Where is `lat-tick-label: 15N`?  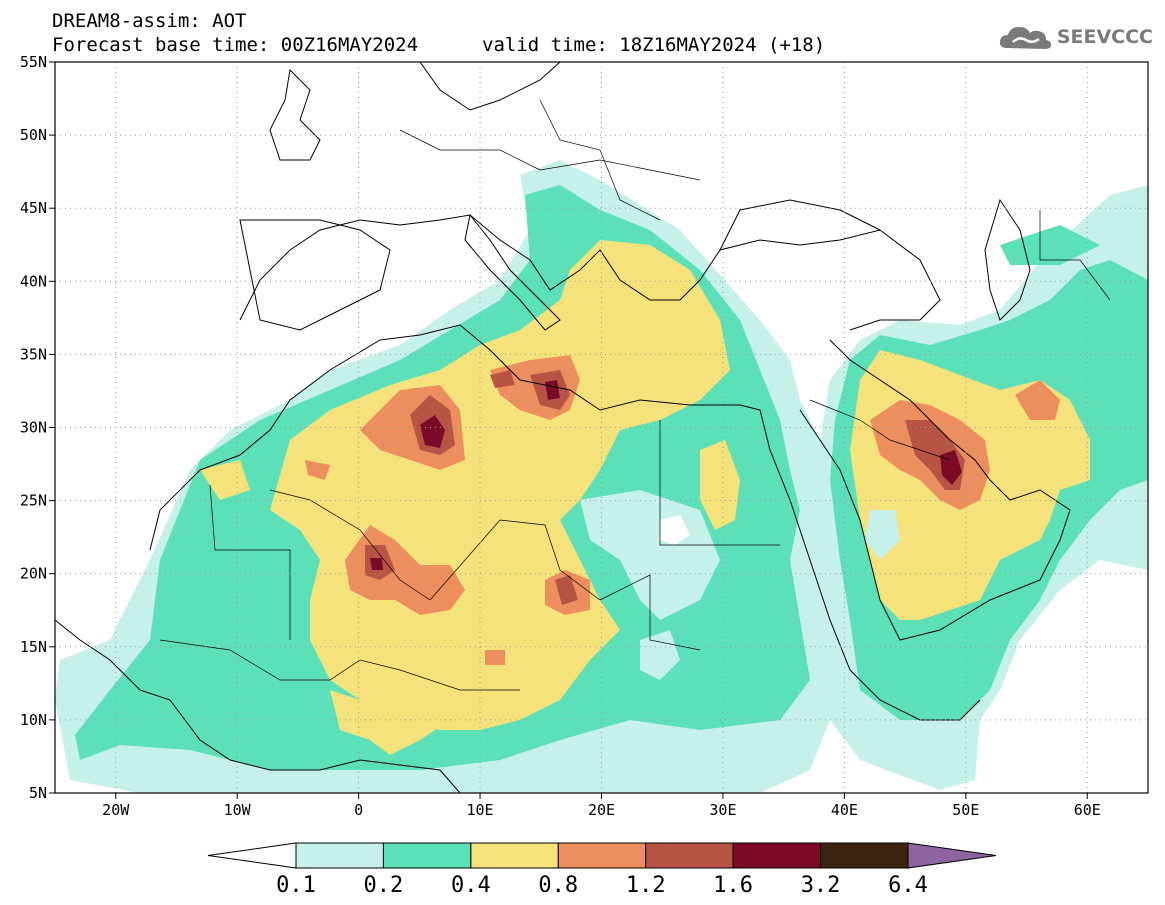
lat-tick-label: 15N is located at coordinates (33, 647).